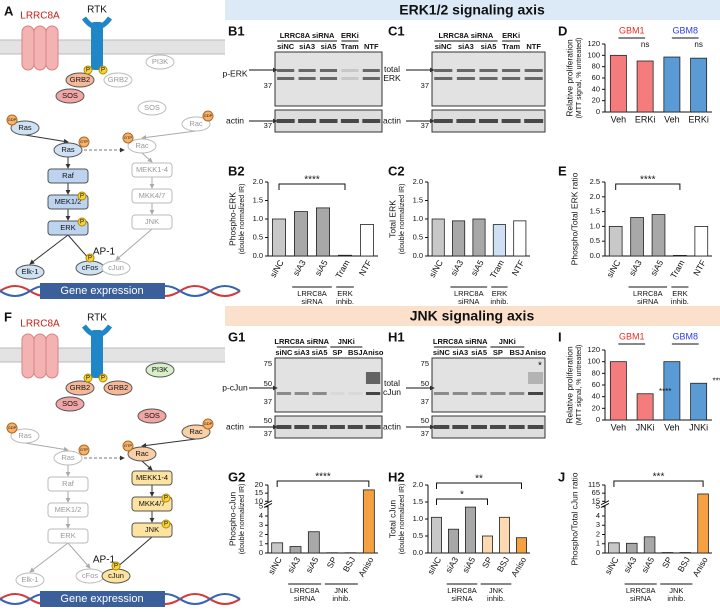 The image size is (720, 612). I want to click on panel-label: H2, so click(396, 476).